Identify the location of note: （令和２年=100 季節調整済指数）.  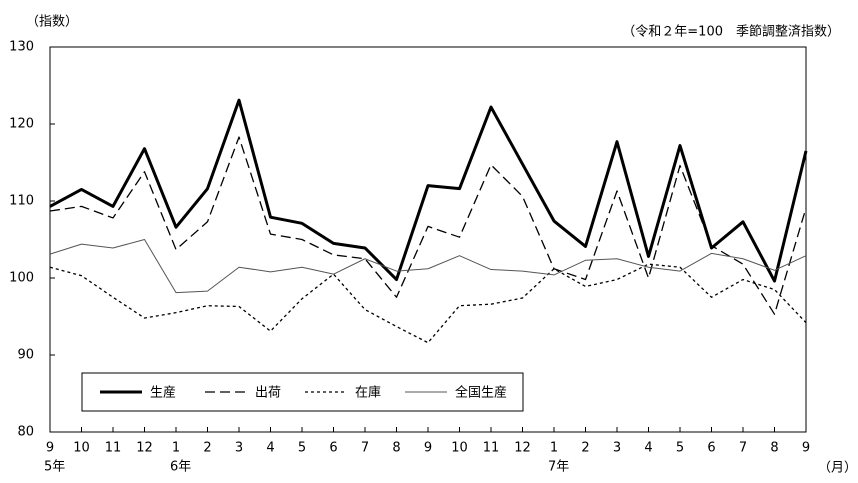
(731, 32).